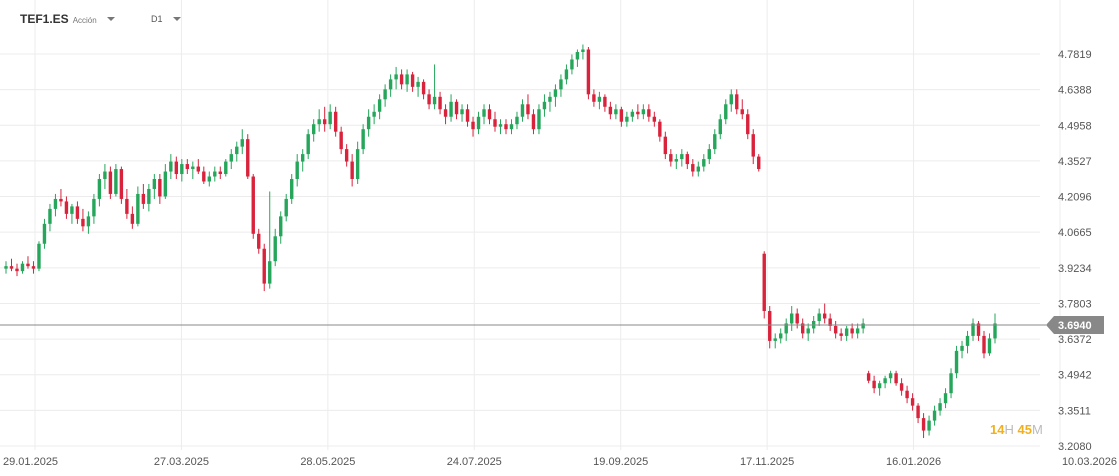 The width and height of the screenshot is (1119, 476). I want to click on symbol-dropdown-icon, so click(110, 19).